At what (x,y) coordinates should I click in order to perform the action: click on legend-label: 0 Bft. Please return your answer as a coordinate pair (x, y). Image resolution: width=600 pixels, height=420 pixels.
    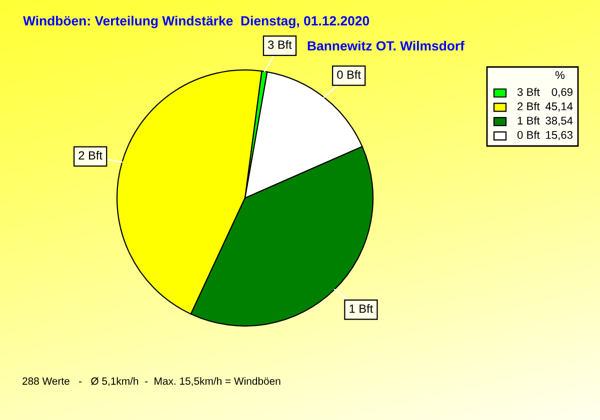
    Looking at the image, I should click on (528, 134).